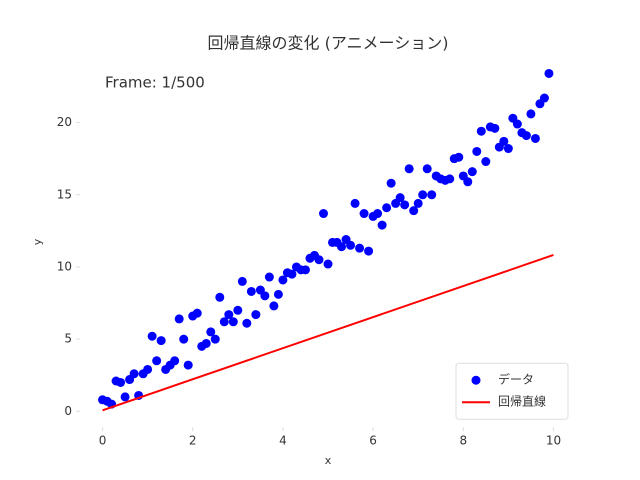 The height and width of the screenshot is (480, 640). What do you see at coordinates (512, 391) in the screenshot?
I see `legend-box` at bounding box center [512, 391].